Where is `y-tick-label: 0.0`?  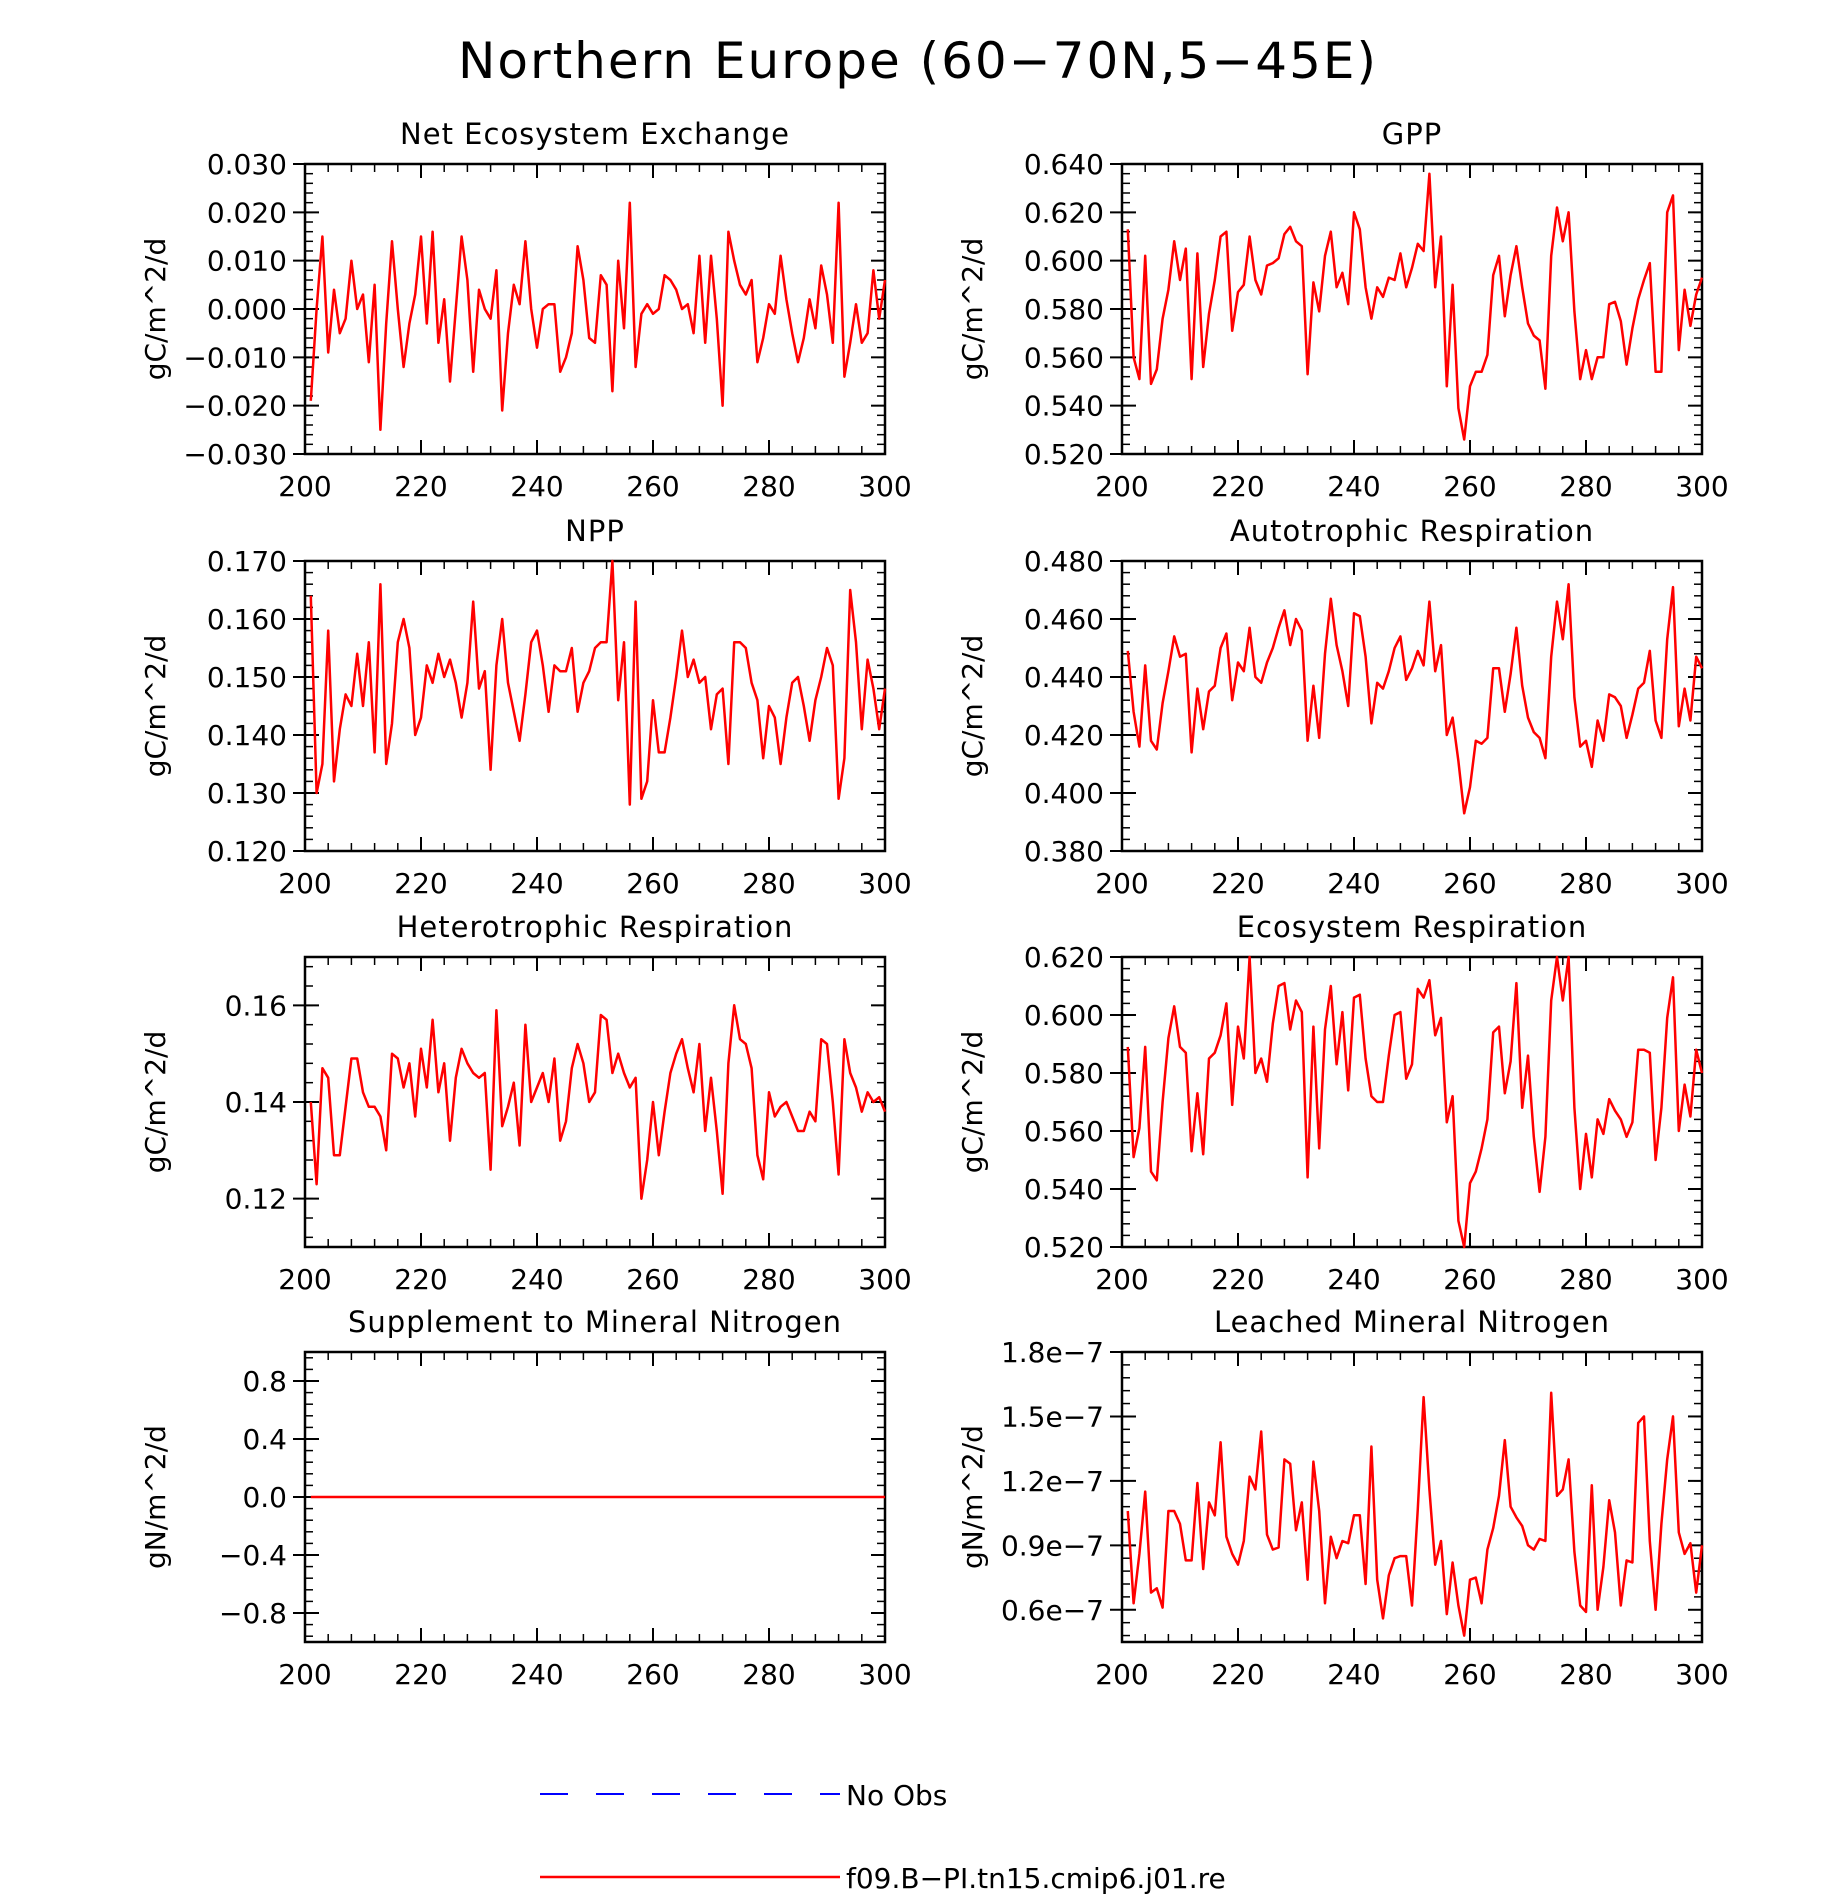
y-tick-label: 0.0 is located at coordinates (264, 1497).